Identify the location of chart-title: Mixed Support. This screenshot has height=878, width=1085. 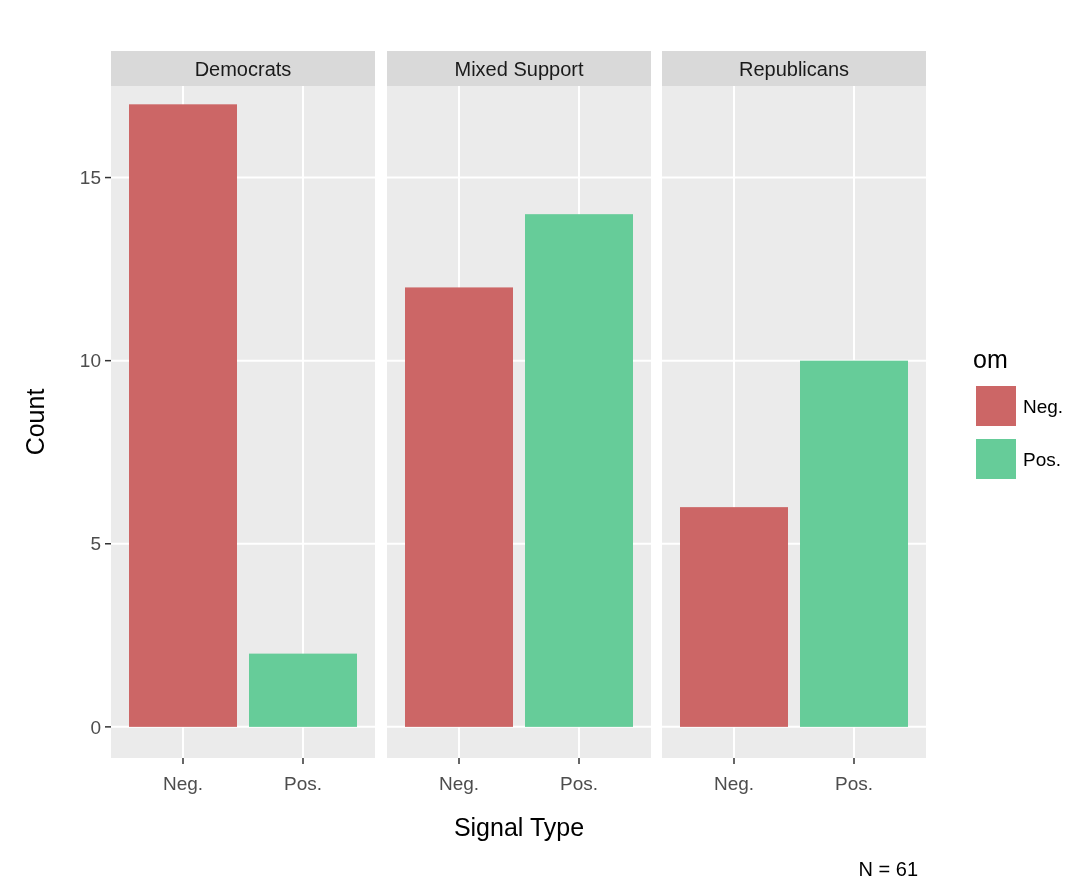
(519, 69).